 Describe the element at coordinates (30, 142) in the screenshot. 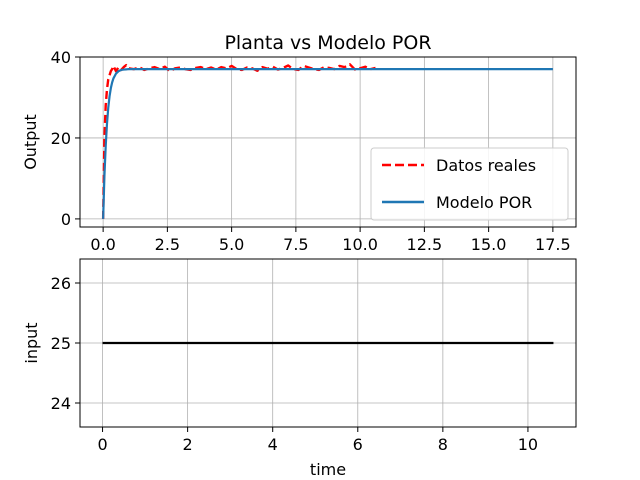

I see `top-y-axis-label: Output` at that location.